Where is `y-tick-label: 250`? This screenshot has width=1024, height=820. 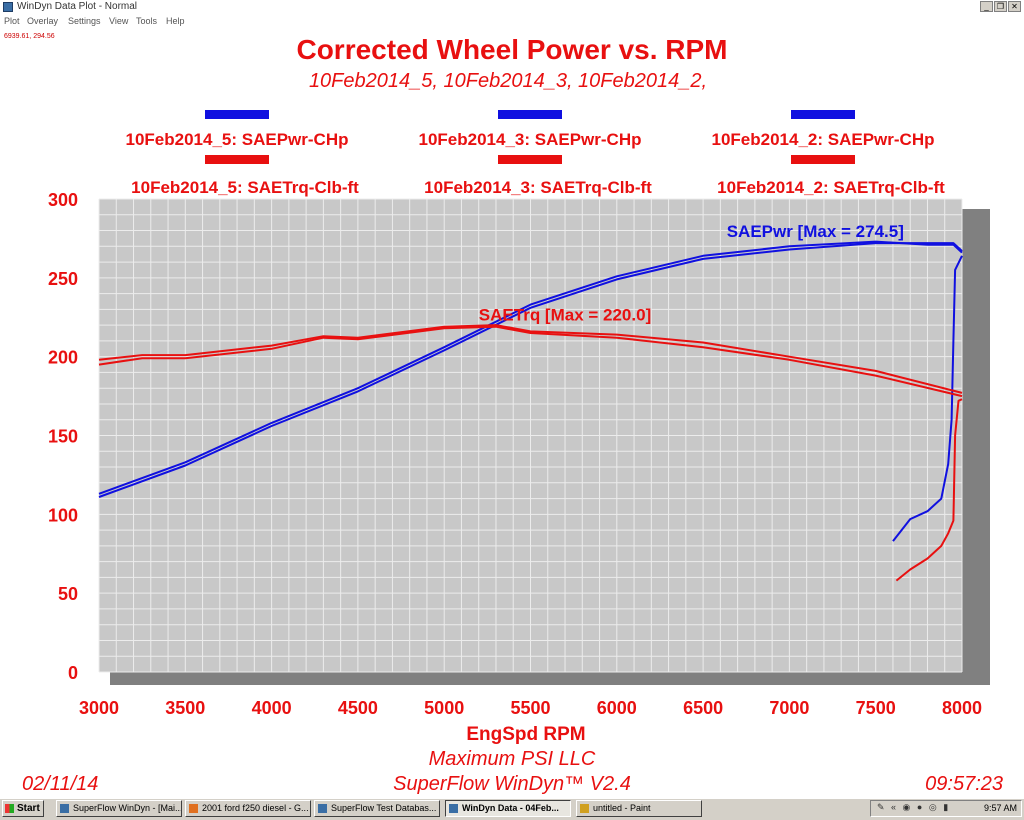 y-tick-label: 250 is located at coordinates (63, 279).